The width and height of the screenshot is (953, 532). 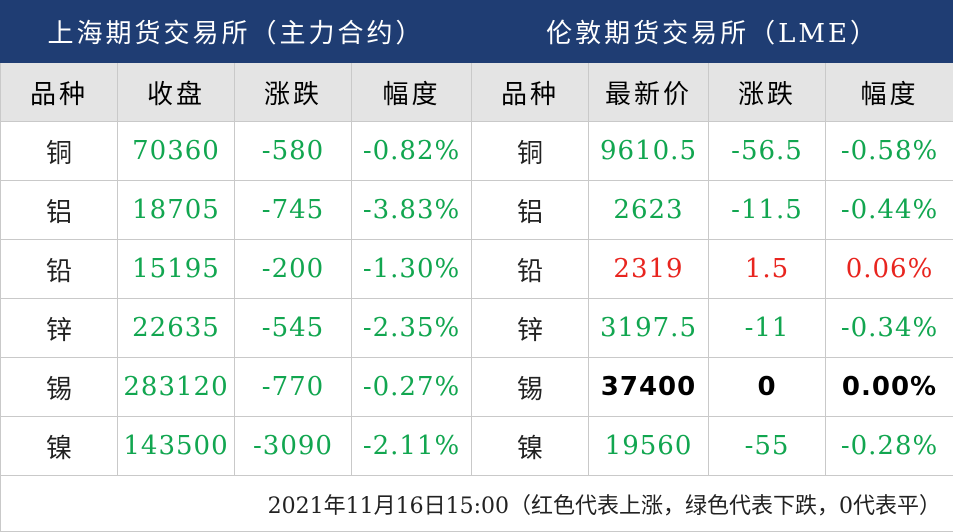 What do you see at coordinates (889, 210) in the screenshot?
I see `lme-pct: -0.44%` at bounding box center [889, 210].